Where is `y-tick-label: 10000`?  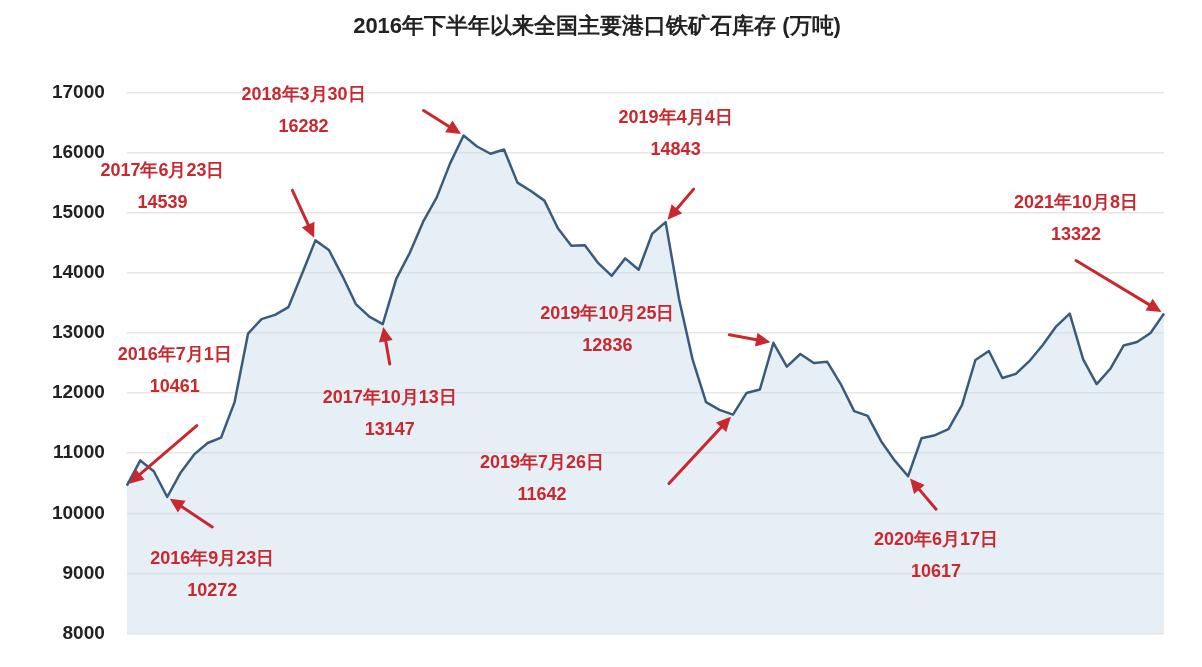 y-tick-label: 10000 is located at coordinates (78, 512).